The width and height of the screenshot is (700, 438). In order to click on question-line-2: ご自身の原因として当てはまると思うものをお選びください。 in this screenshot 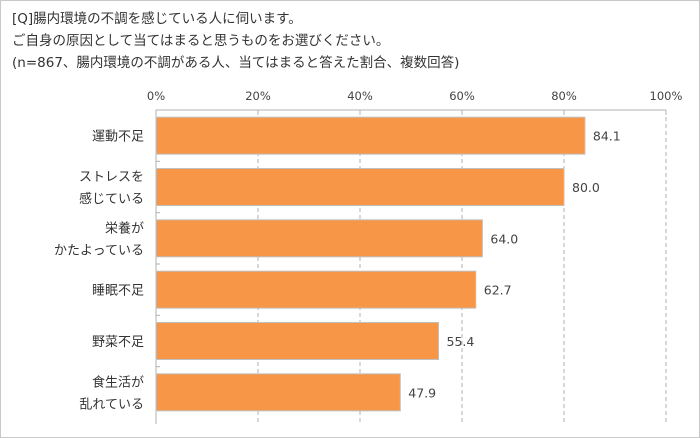, I will do `click(201, 41)`.